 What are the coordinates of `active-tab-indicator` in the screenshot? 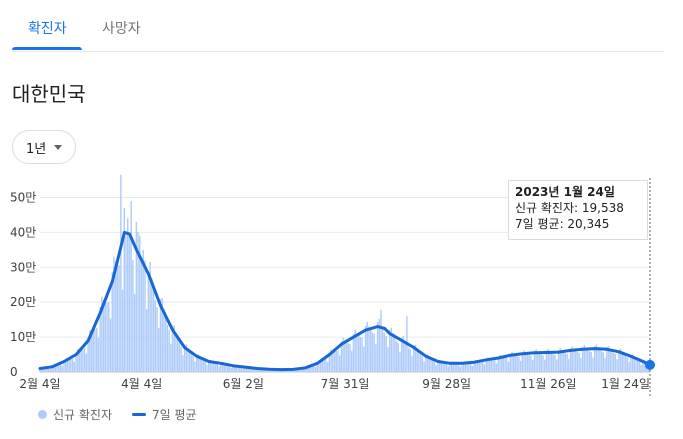 It's located at (47, 48).